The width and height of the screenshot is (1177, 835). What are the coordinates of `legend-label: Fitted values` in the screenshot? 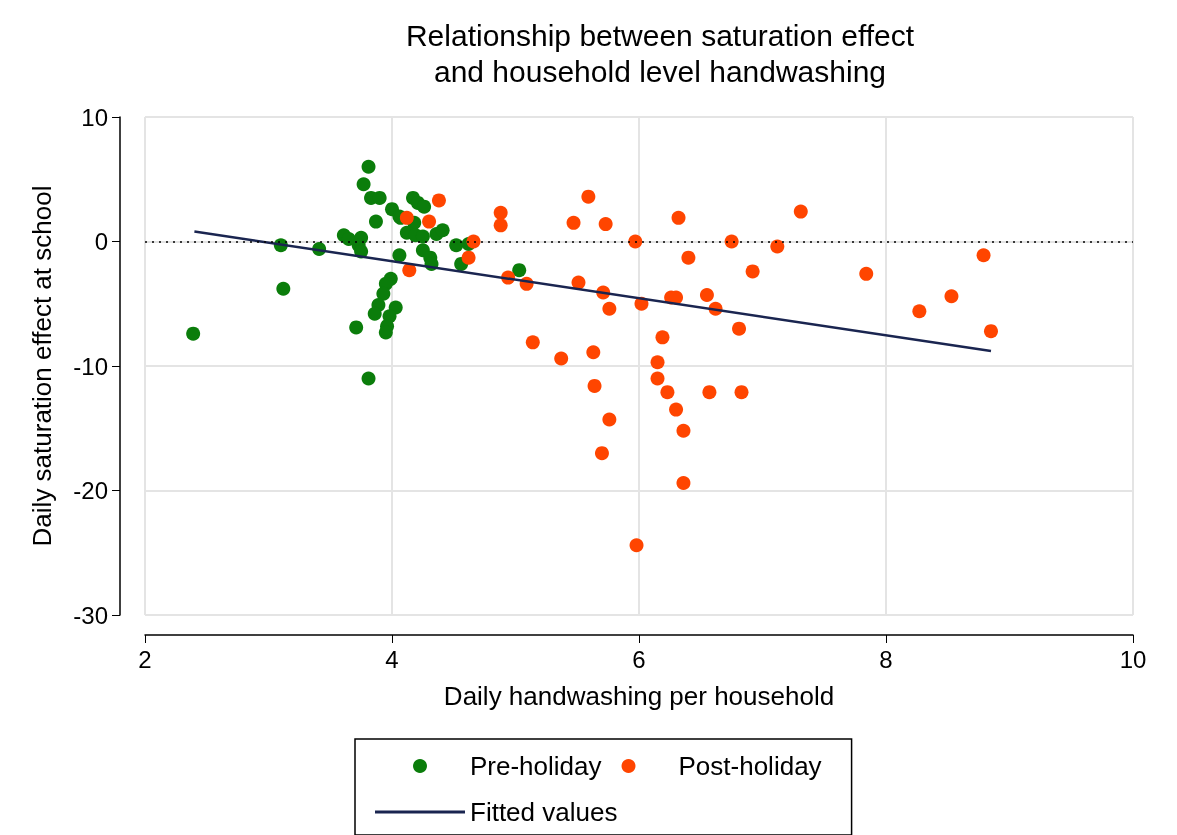 It's located at (544, 812).